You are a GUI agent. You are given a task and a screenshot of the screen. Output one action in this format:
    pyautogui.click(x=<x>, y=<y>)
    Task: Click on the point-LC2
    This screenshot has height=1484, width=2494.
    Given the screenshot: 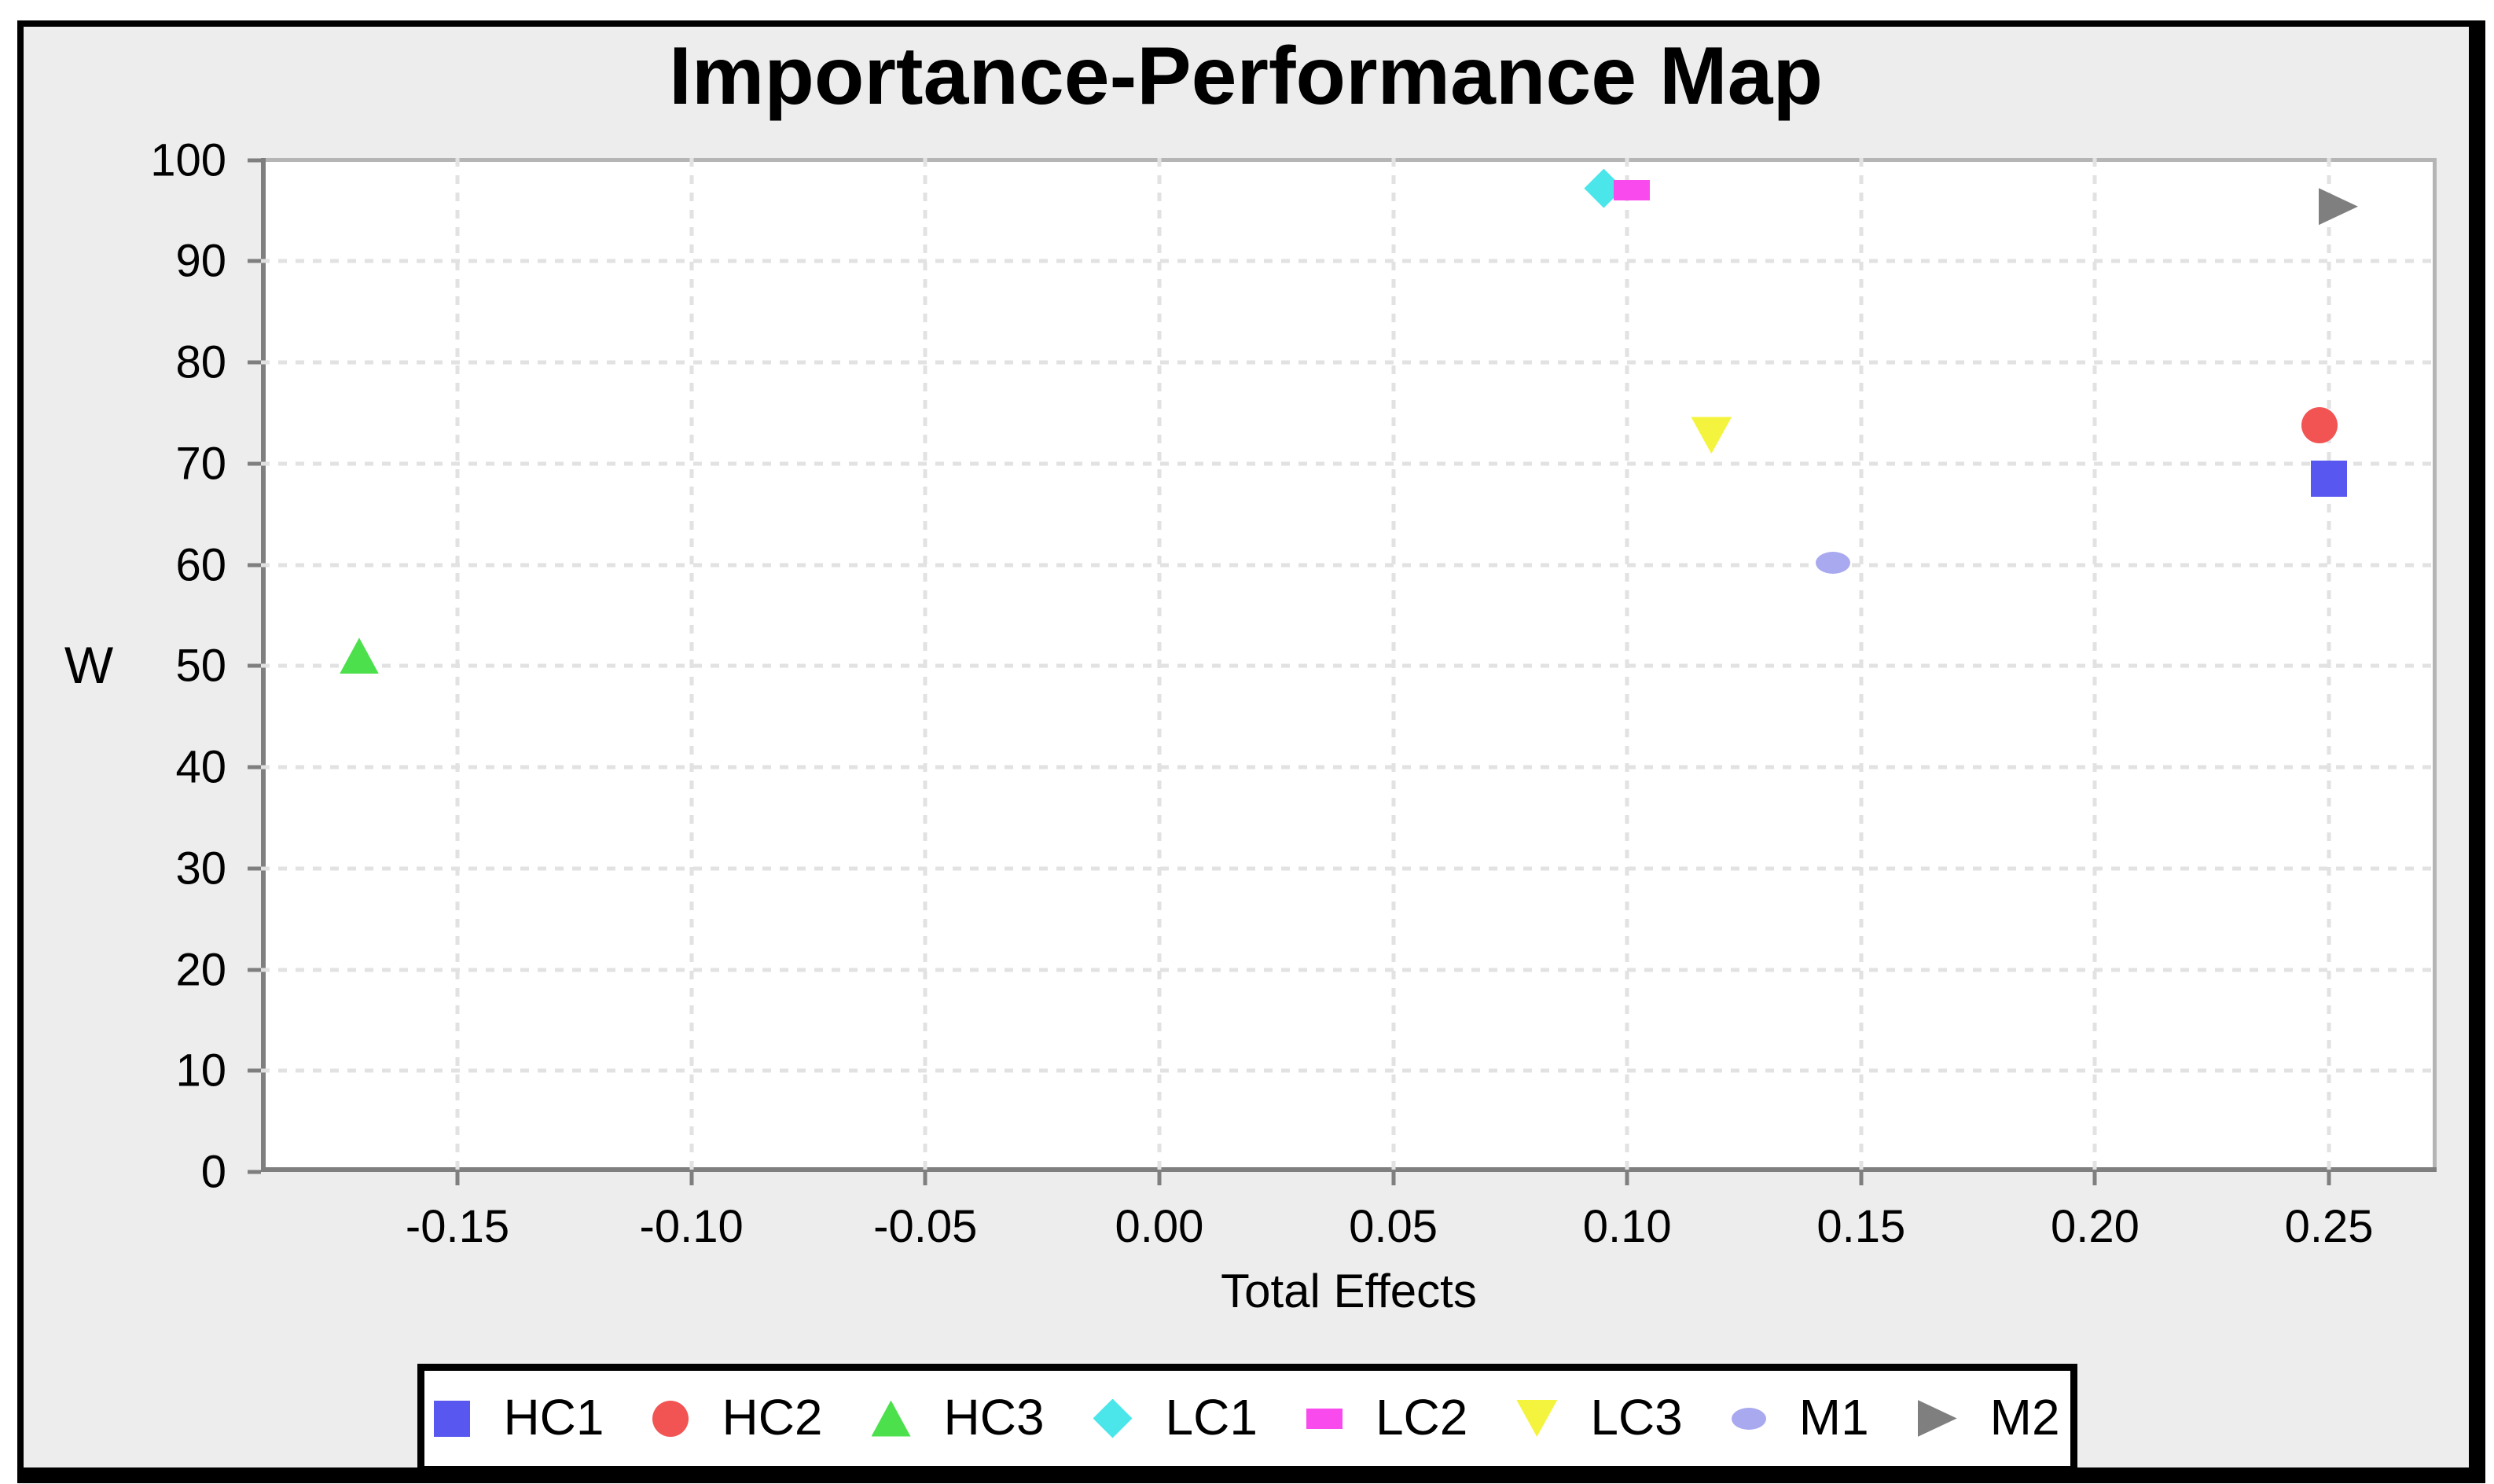 What is the action you would take?
    pyautogui.click(x=1632, y=190)
    